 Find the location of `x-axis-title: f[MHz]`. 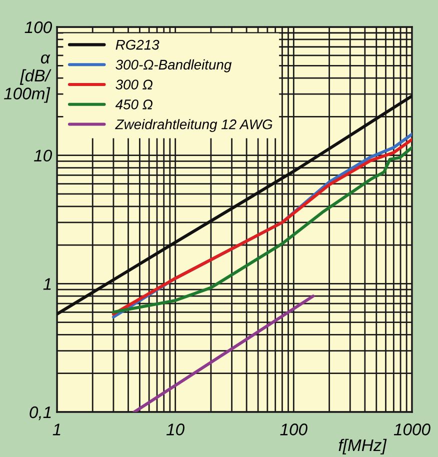

x-axis-title: f[MHz] is located at coordinates (362, 446).